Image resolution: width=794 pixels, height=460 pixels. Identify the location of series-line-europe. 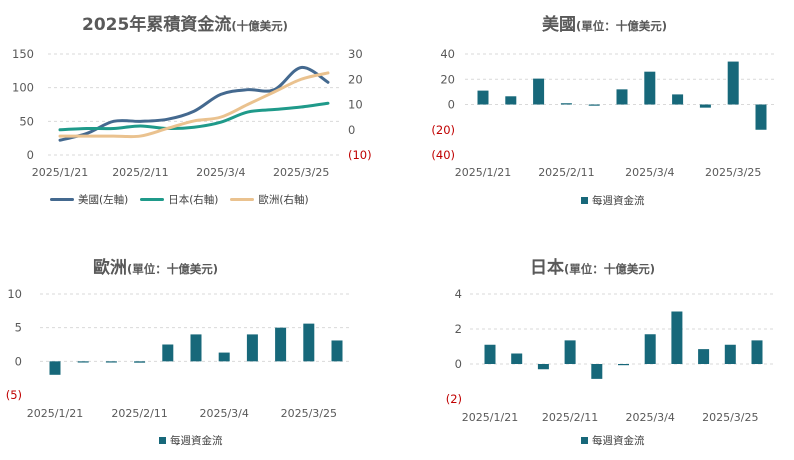
(194, 105).